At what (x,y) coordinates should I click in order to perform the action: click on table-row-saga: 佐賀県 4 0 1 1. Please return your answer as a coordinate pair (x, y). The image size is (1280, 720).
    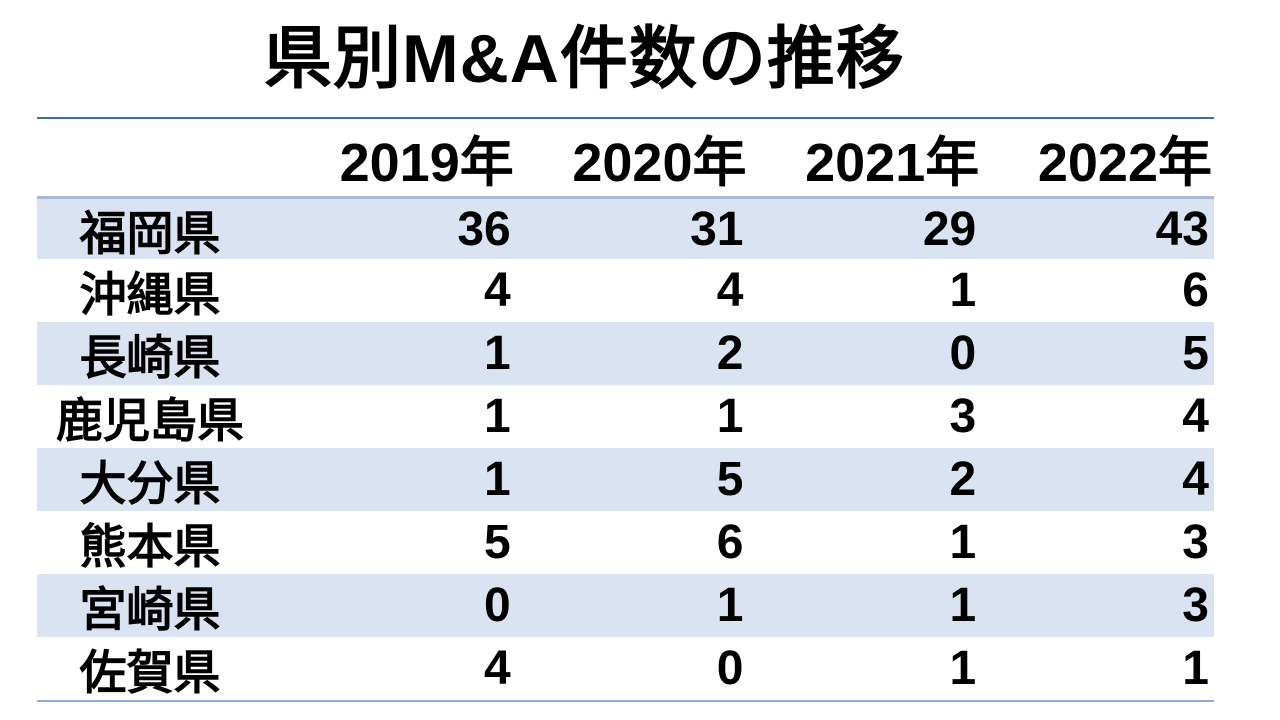
    Looking at the image, I should click on (625, 668).